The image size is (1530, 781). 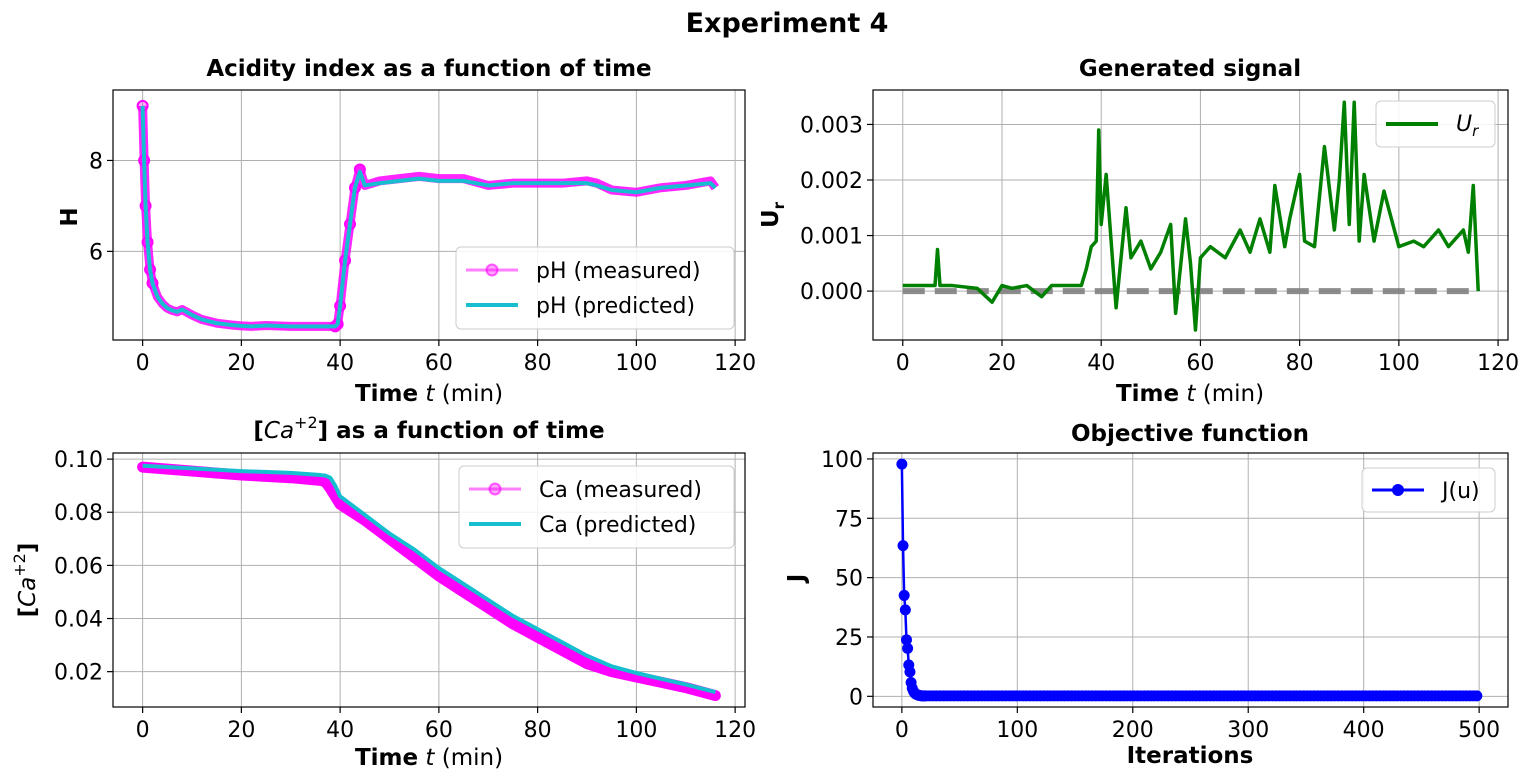 I want to click on ur-y-label-main: U, so click(x=771, y=218).